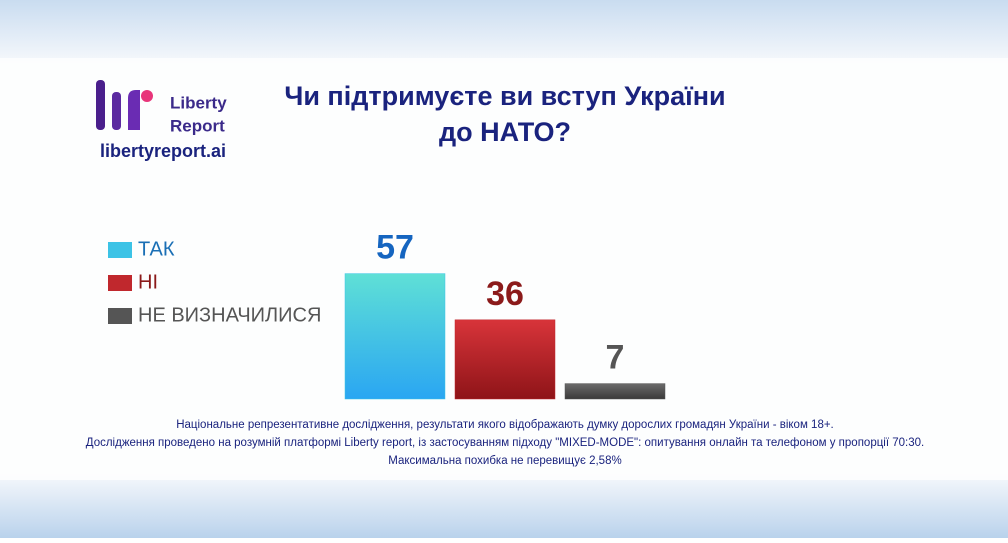  Describe the element at coordinates (615, 358) in the screenshot. I see `value-label: 7` at that location.